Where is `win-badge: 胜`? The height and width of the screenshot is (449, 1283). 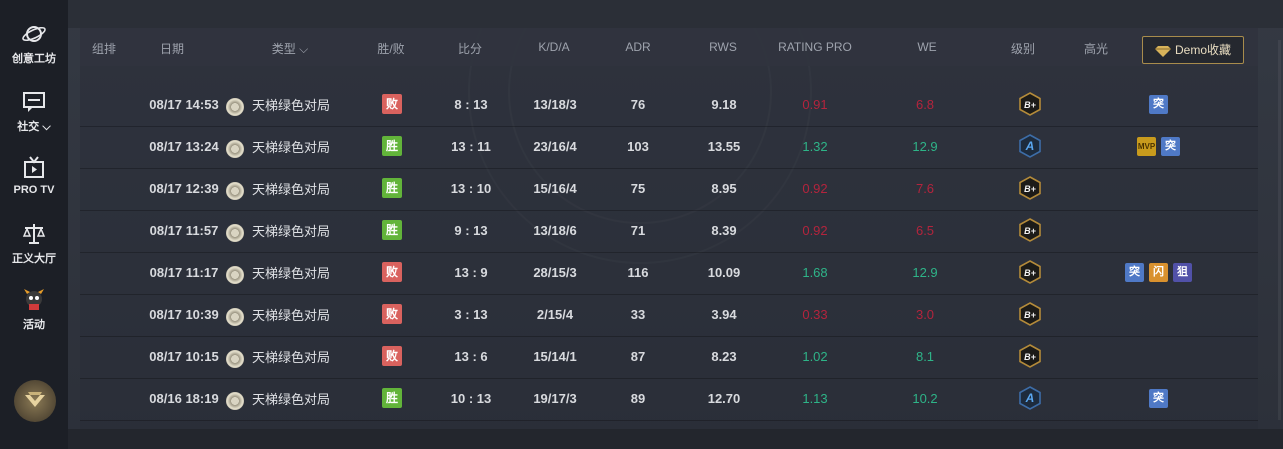
win-badge: 胜 is located at coordinates (392, 188).